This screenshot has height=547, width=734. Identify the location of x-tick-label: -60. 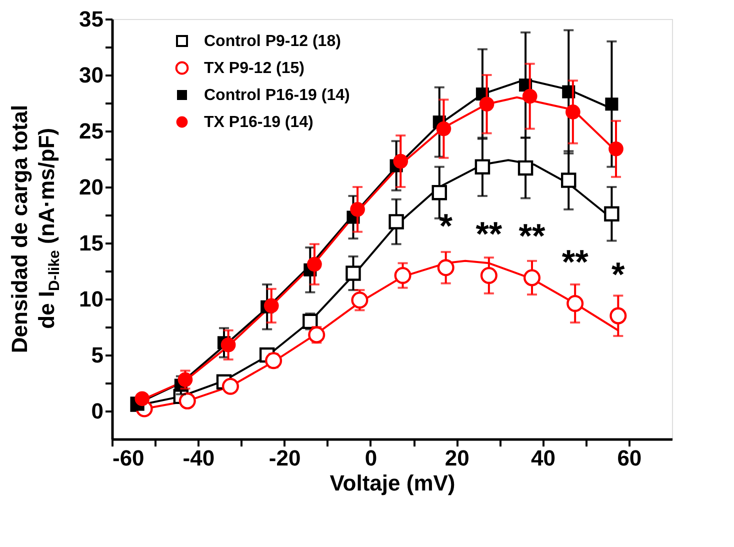
(128, 458).